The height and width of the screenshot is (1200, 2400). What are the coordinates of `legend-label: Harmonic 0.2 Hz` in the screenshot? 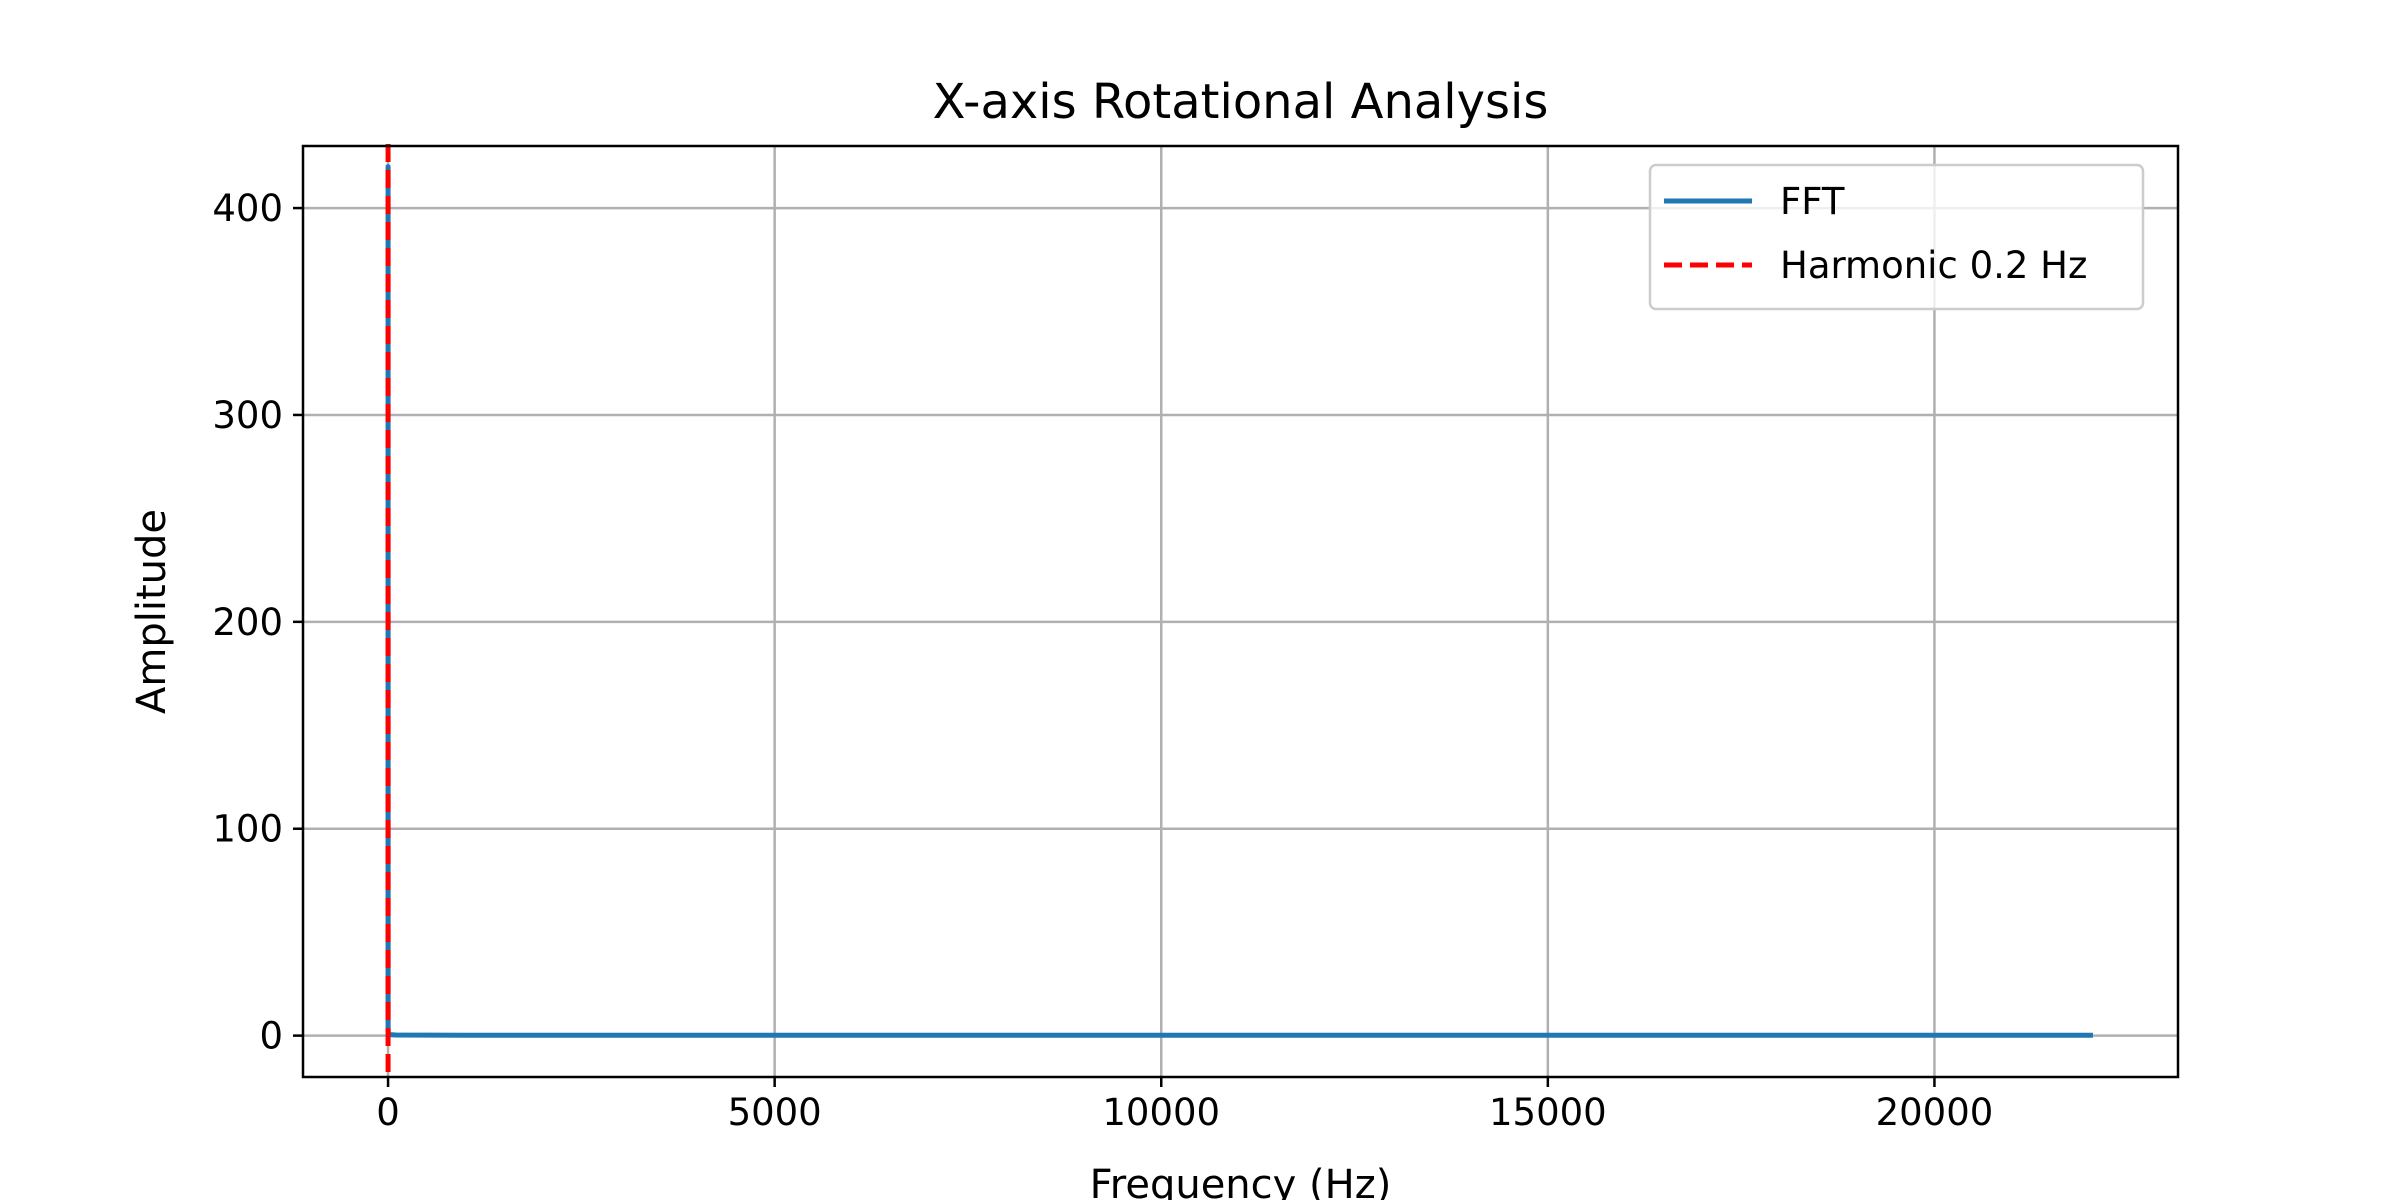 It's located at (1933, 265).